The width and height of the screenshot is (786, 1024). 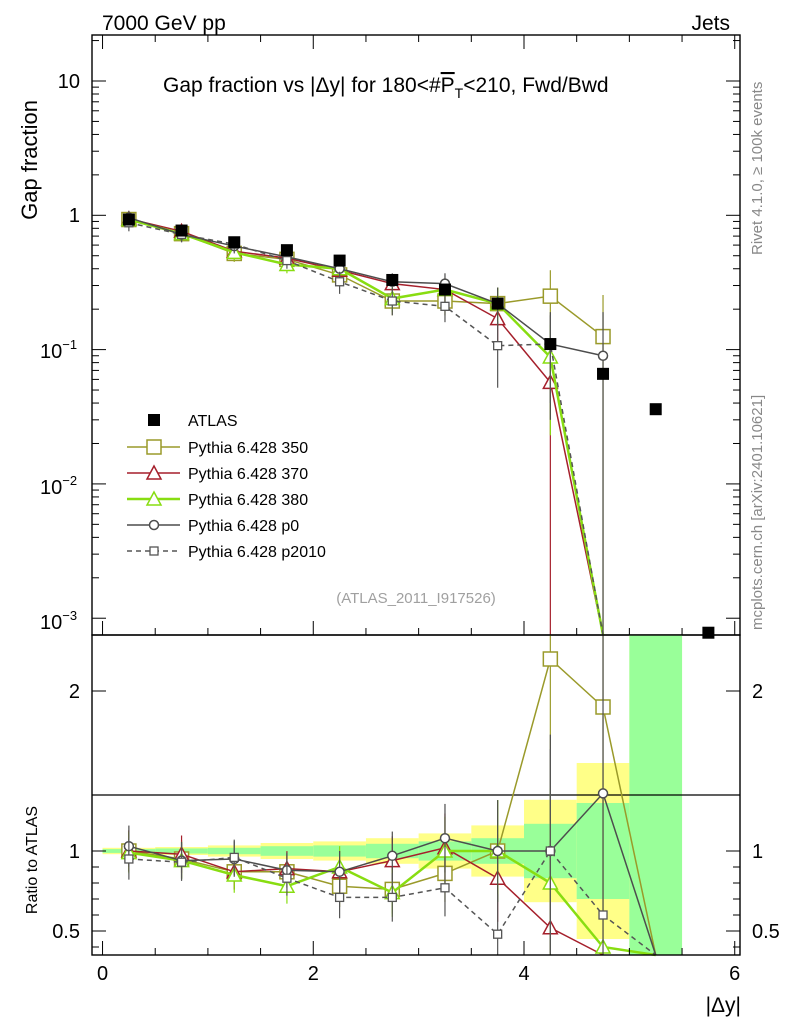 I want to click on ratio-y-tick-label: 0.5, so click(x=66, y=932).